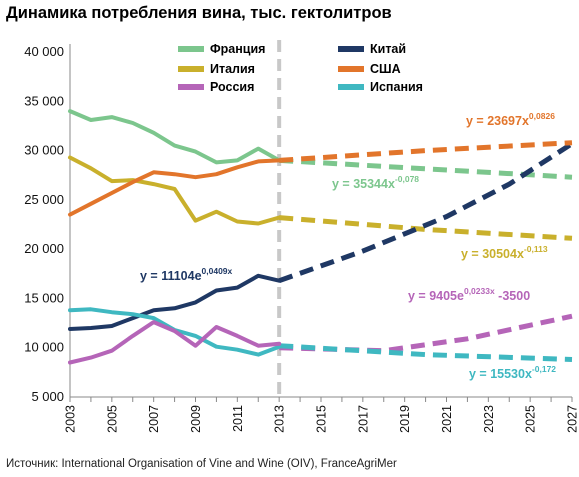  I want to click on x-tick-label: 2019, so click(405, 419).